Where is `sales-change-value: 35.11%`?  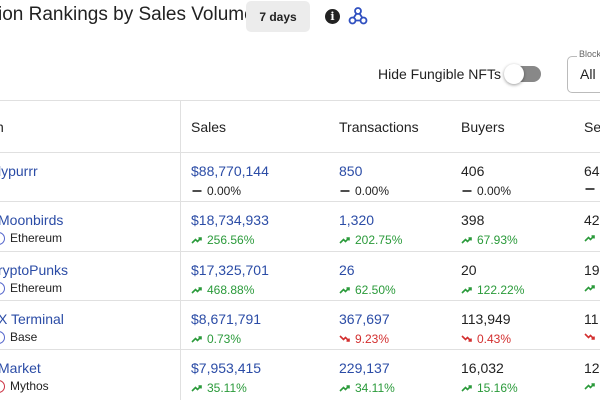
sales-change-value: 35.11% is located at coordinates (227, 388).